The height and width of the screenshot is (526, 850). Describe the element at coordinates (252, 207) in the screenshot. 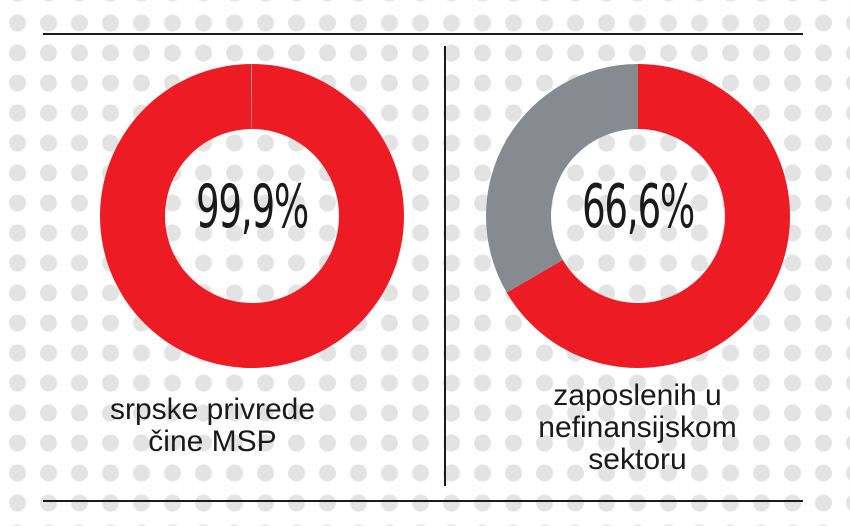

I see `percentage-label-msp: 99,9%` at that location.